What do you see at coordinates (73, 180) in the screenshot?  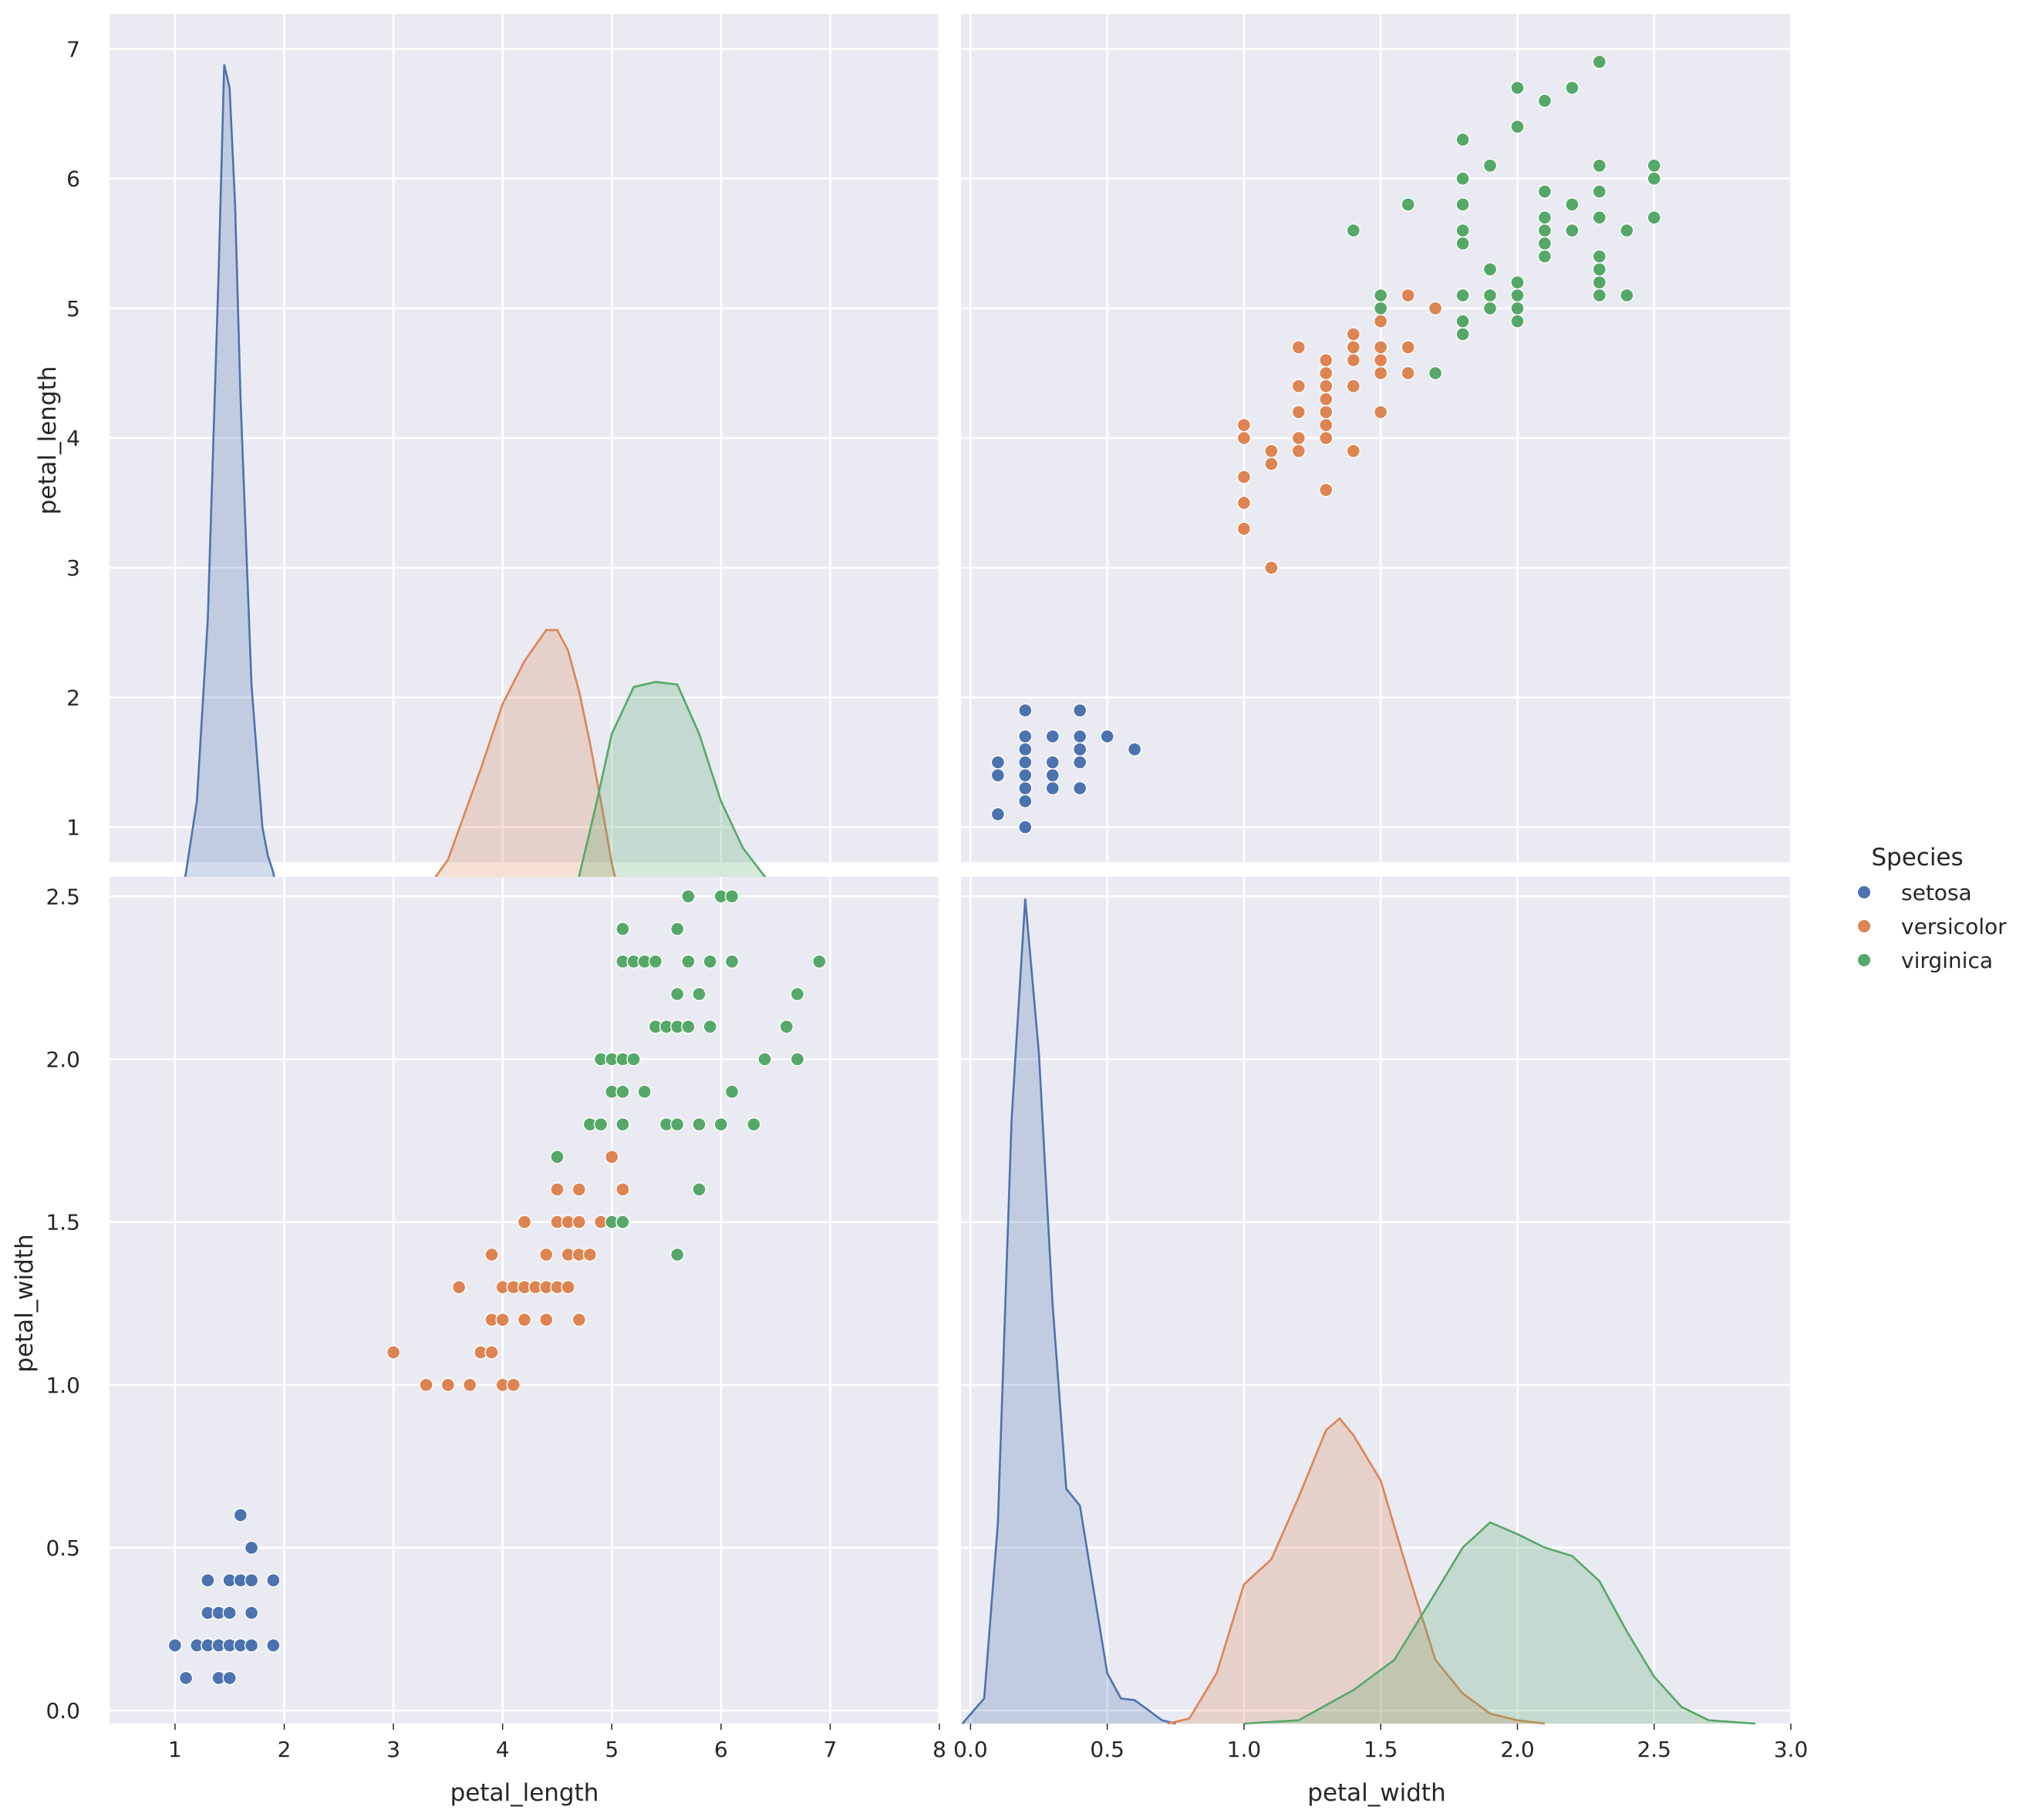 I see `y-tick-label: 6` at bounding box center [73, 180].